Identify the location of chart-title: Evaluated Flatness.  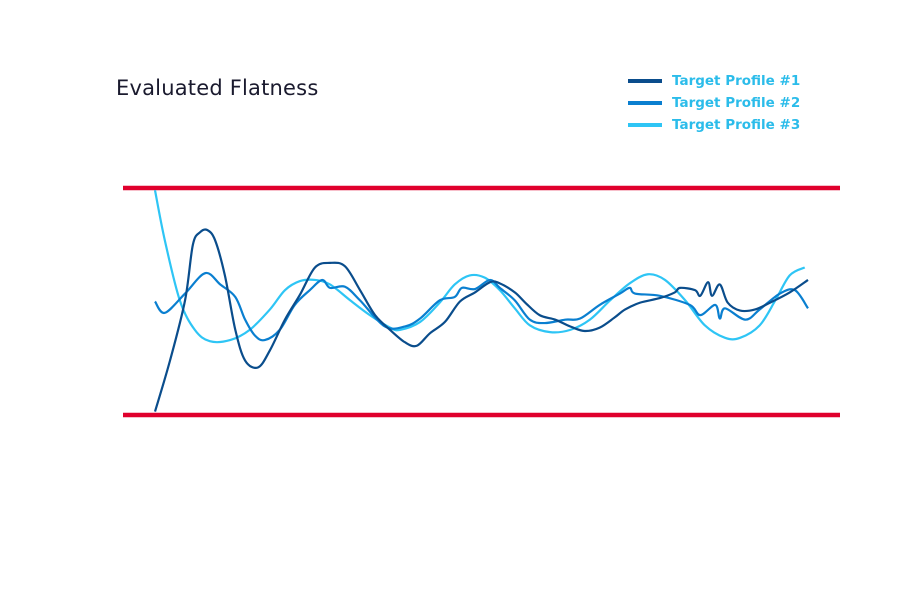
(217, 88).